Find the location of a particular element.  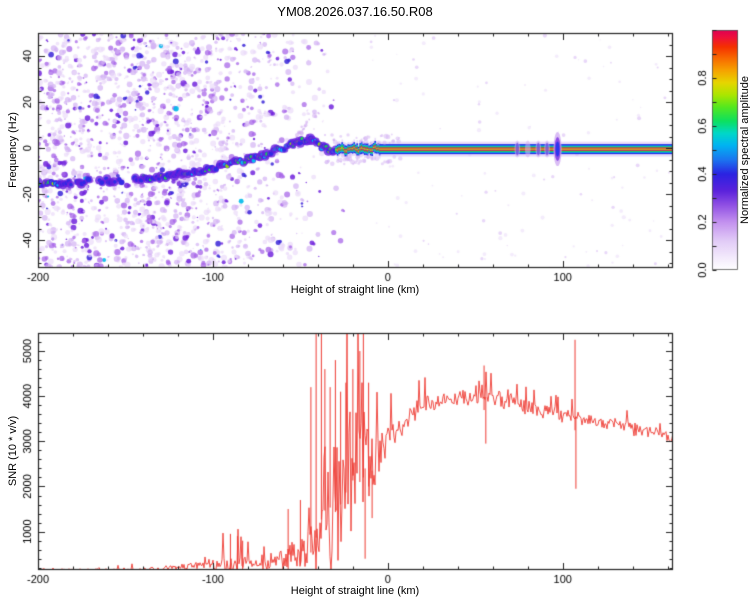

height-axis-label-top: Height of straight line (km) is located at coordinates (355, 290).